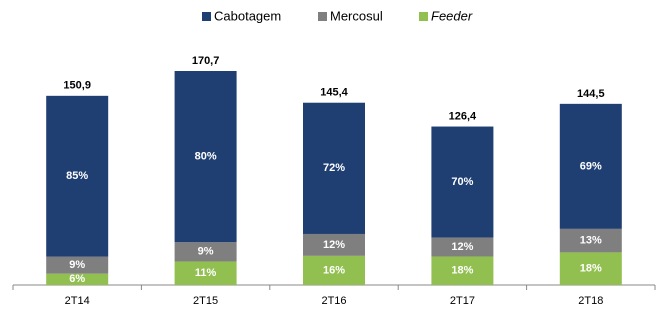  I want to click on segment-label: 85%, so click(77, 176).